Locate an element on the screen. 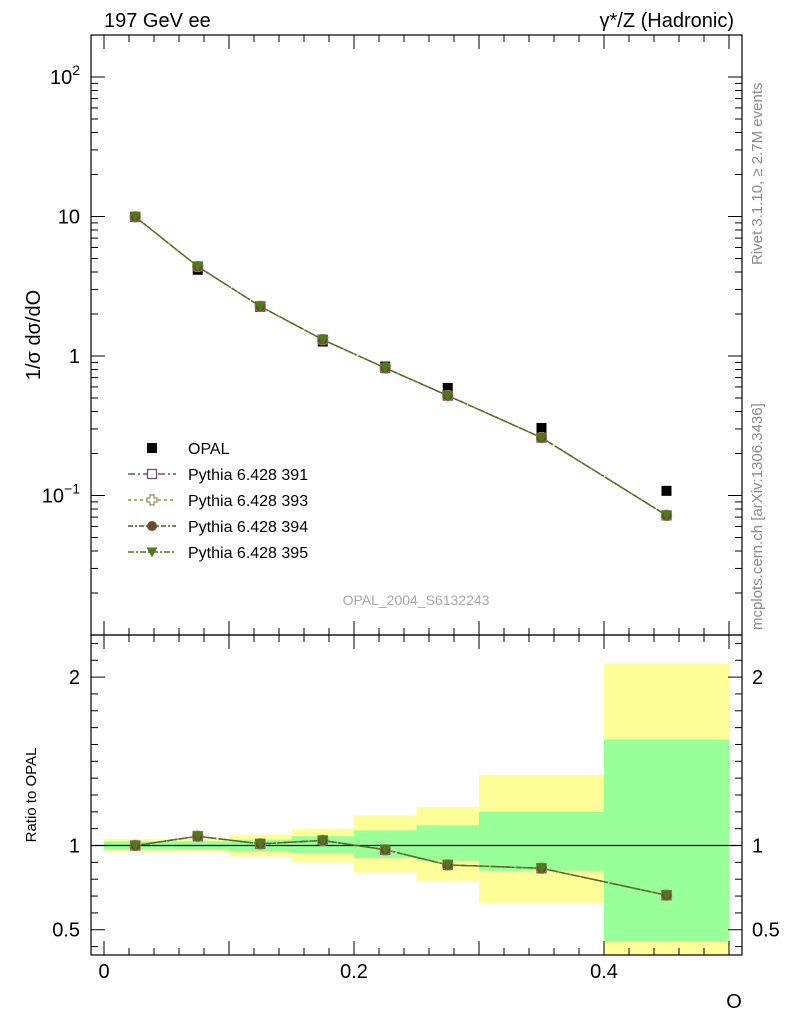  ratio-y-label: Ratio to OPAL is located at coordinates (31, 795).